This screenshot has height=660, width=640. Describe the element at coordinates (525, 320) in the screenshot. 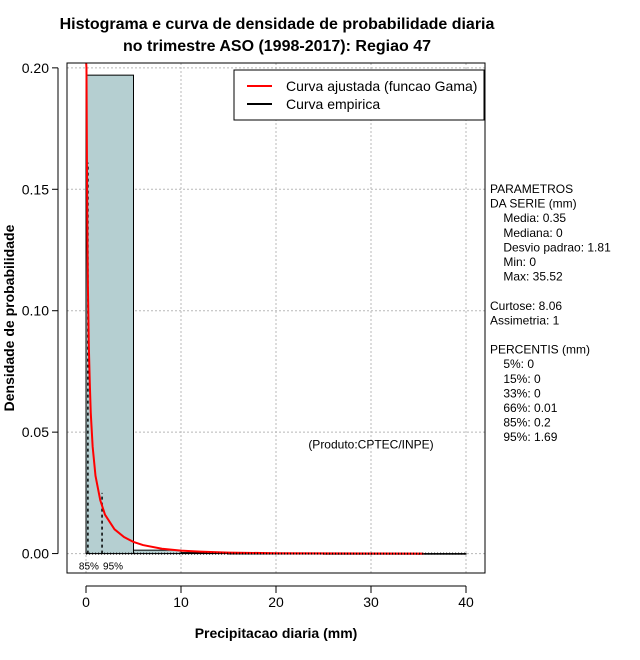

I see `side-panel-line: Assimetria: 1` at that location.